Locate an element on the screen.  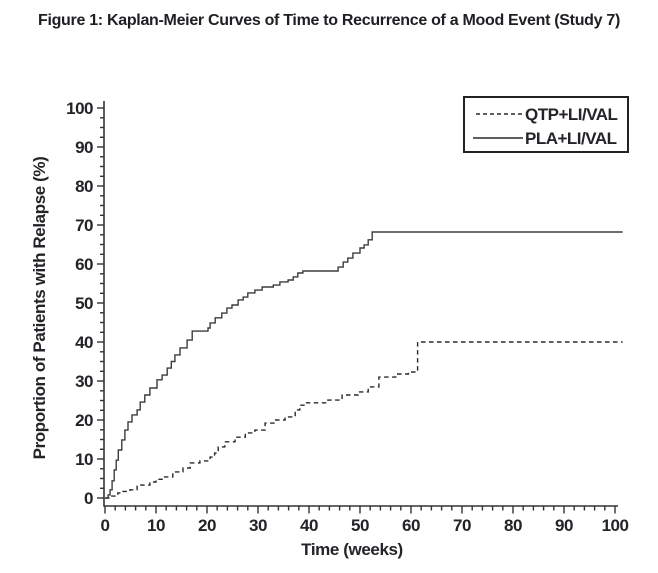
y-axis-title: Proportion of Patients with Relapse (%) is located at coordinates (39, 308).